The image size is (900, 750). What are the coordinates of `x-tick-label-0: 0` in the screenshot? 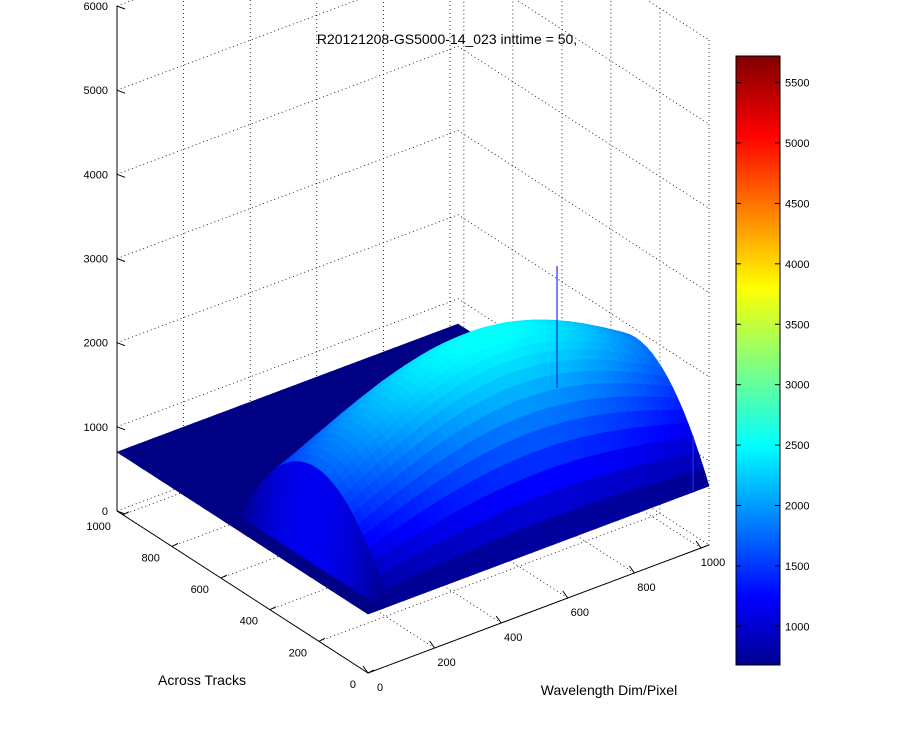 It's located at (380, 688).